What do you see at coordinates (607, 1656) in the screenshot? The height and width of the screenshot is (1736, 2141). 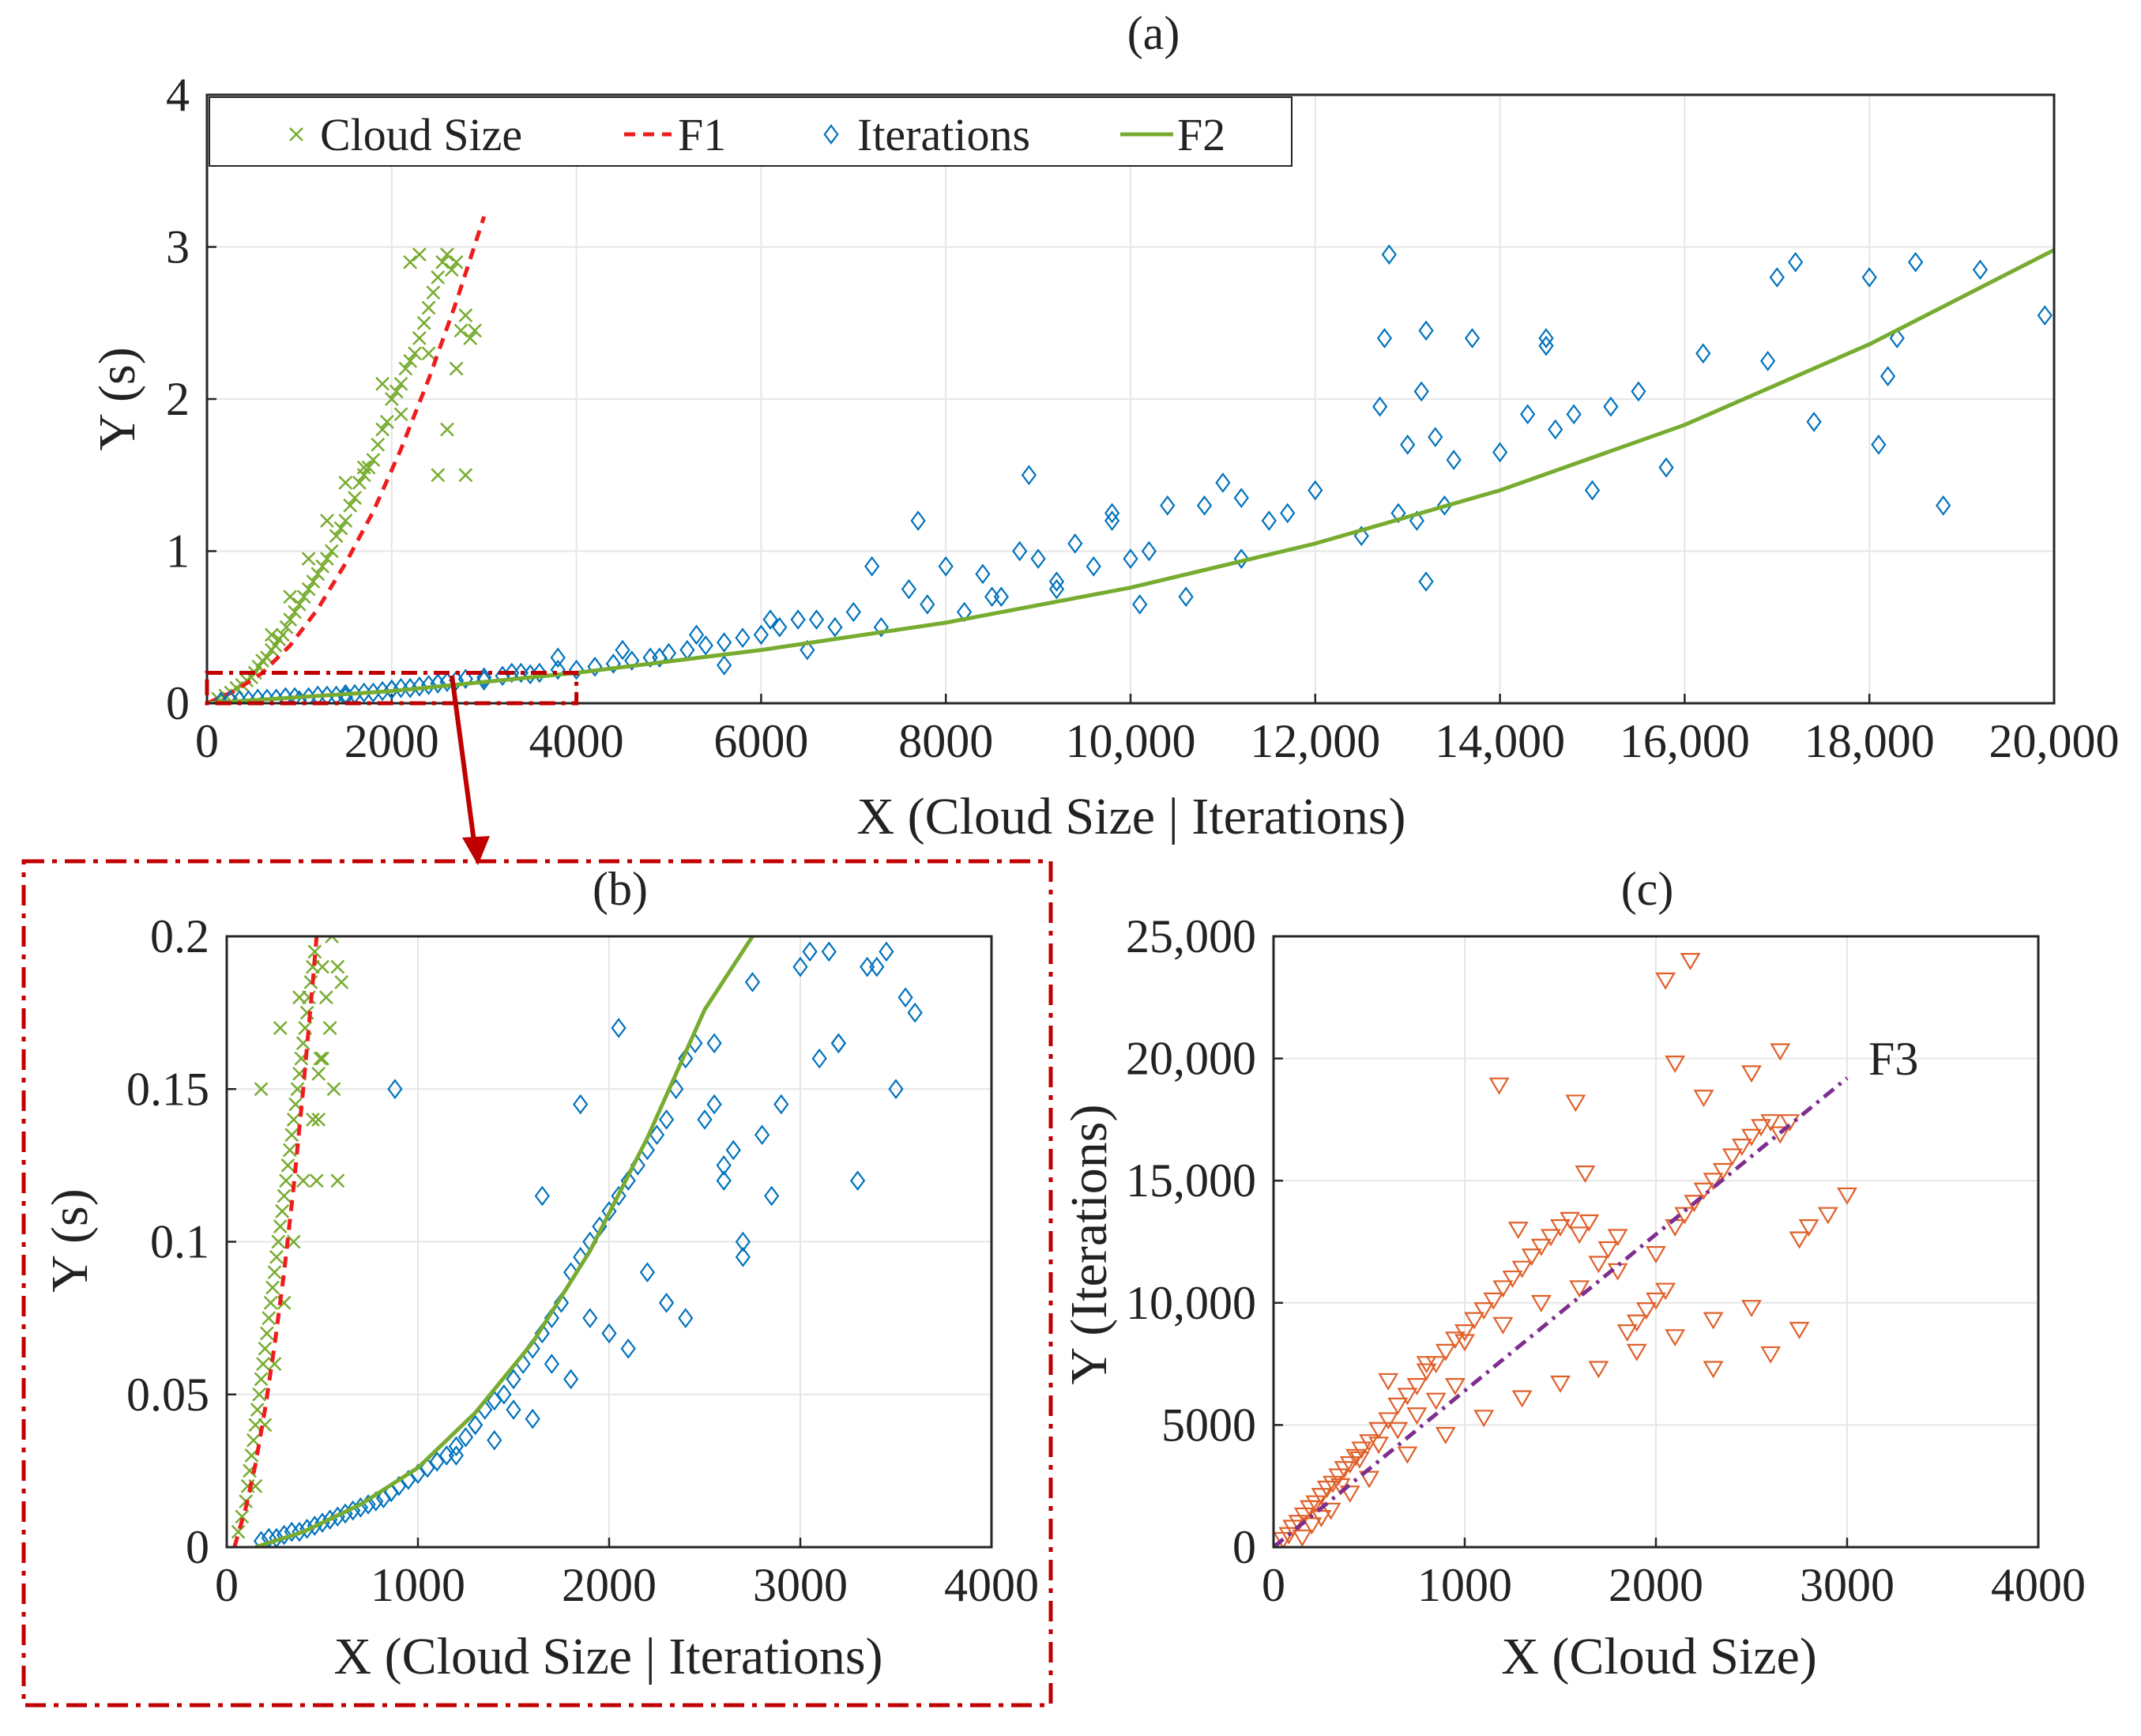 I see `panel-b-xlabel: X (Cloud Size | Iterations)` at bounding box center [607, 1656].